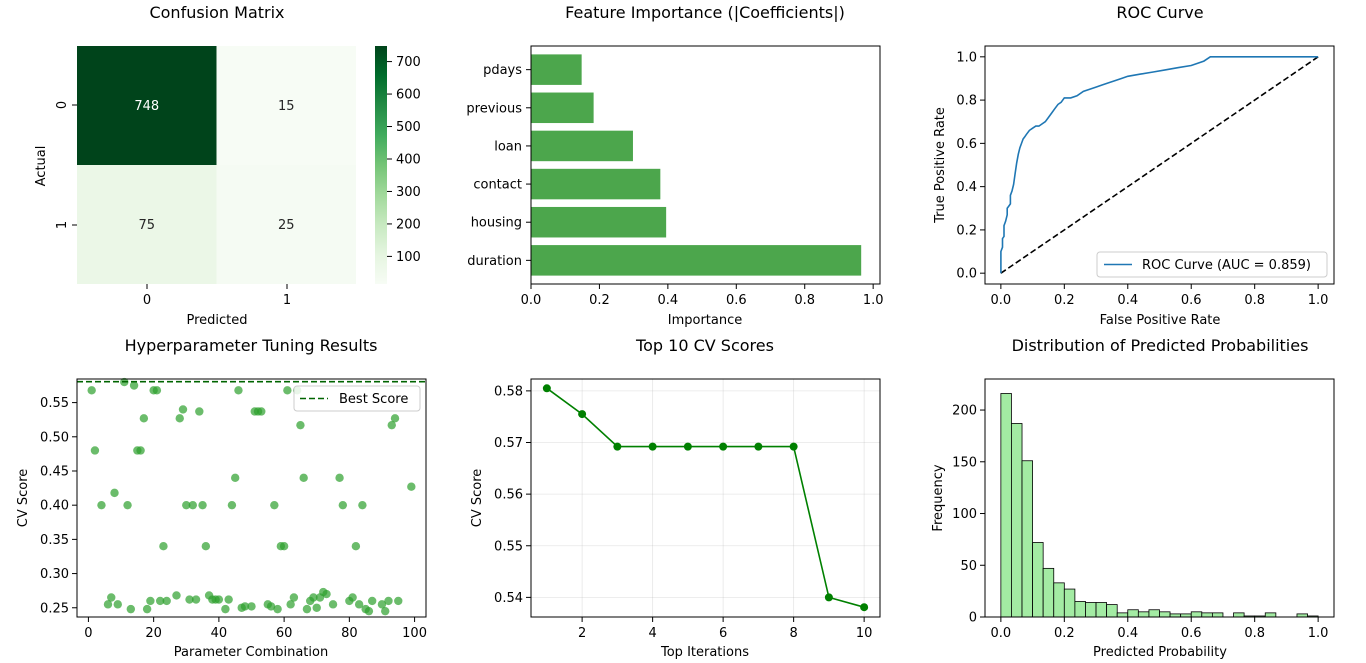  What do you see at coordinates (153, 633) in the screenshot?
I see `hp-xtick-1: 20` at bounding box center [153, 633].